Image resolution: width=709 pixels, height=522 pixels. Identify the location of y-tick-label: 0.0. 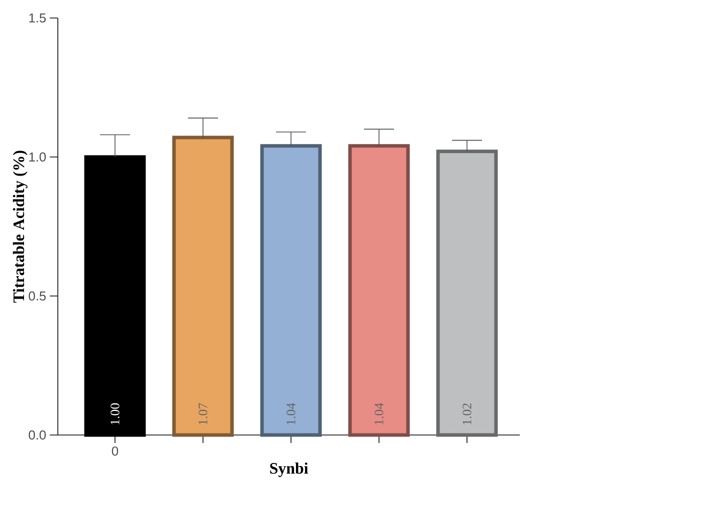
(37, 435).